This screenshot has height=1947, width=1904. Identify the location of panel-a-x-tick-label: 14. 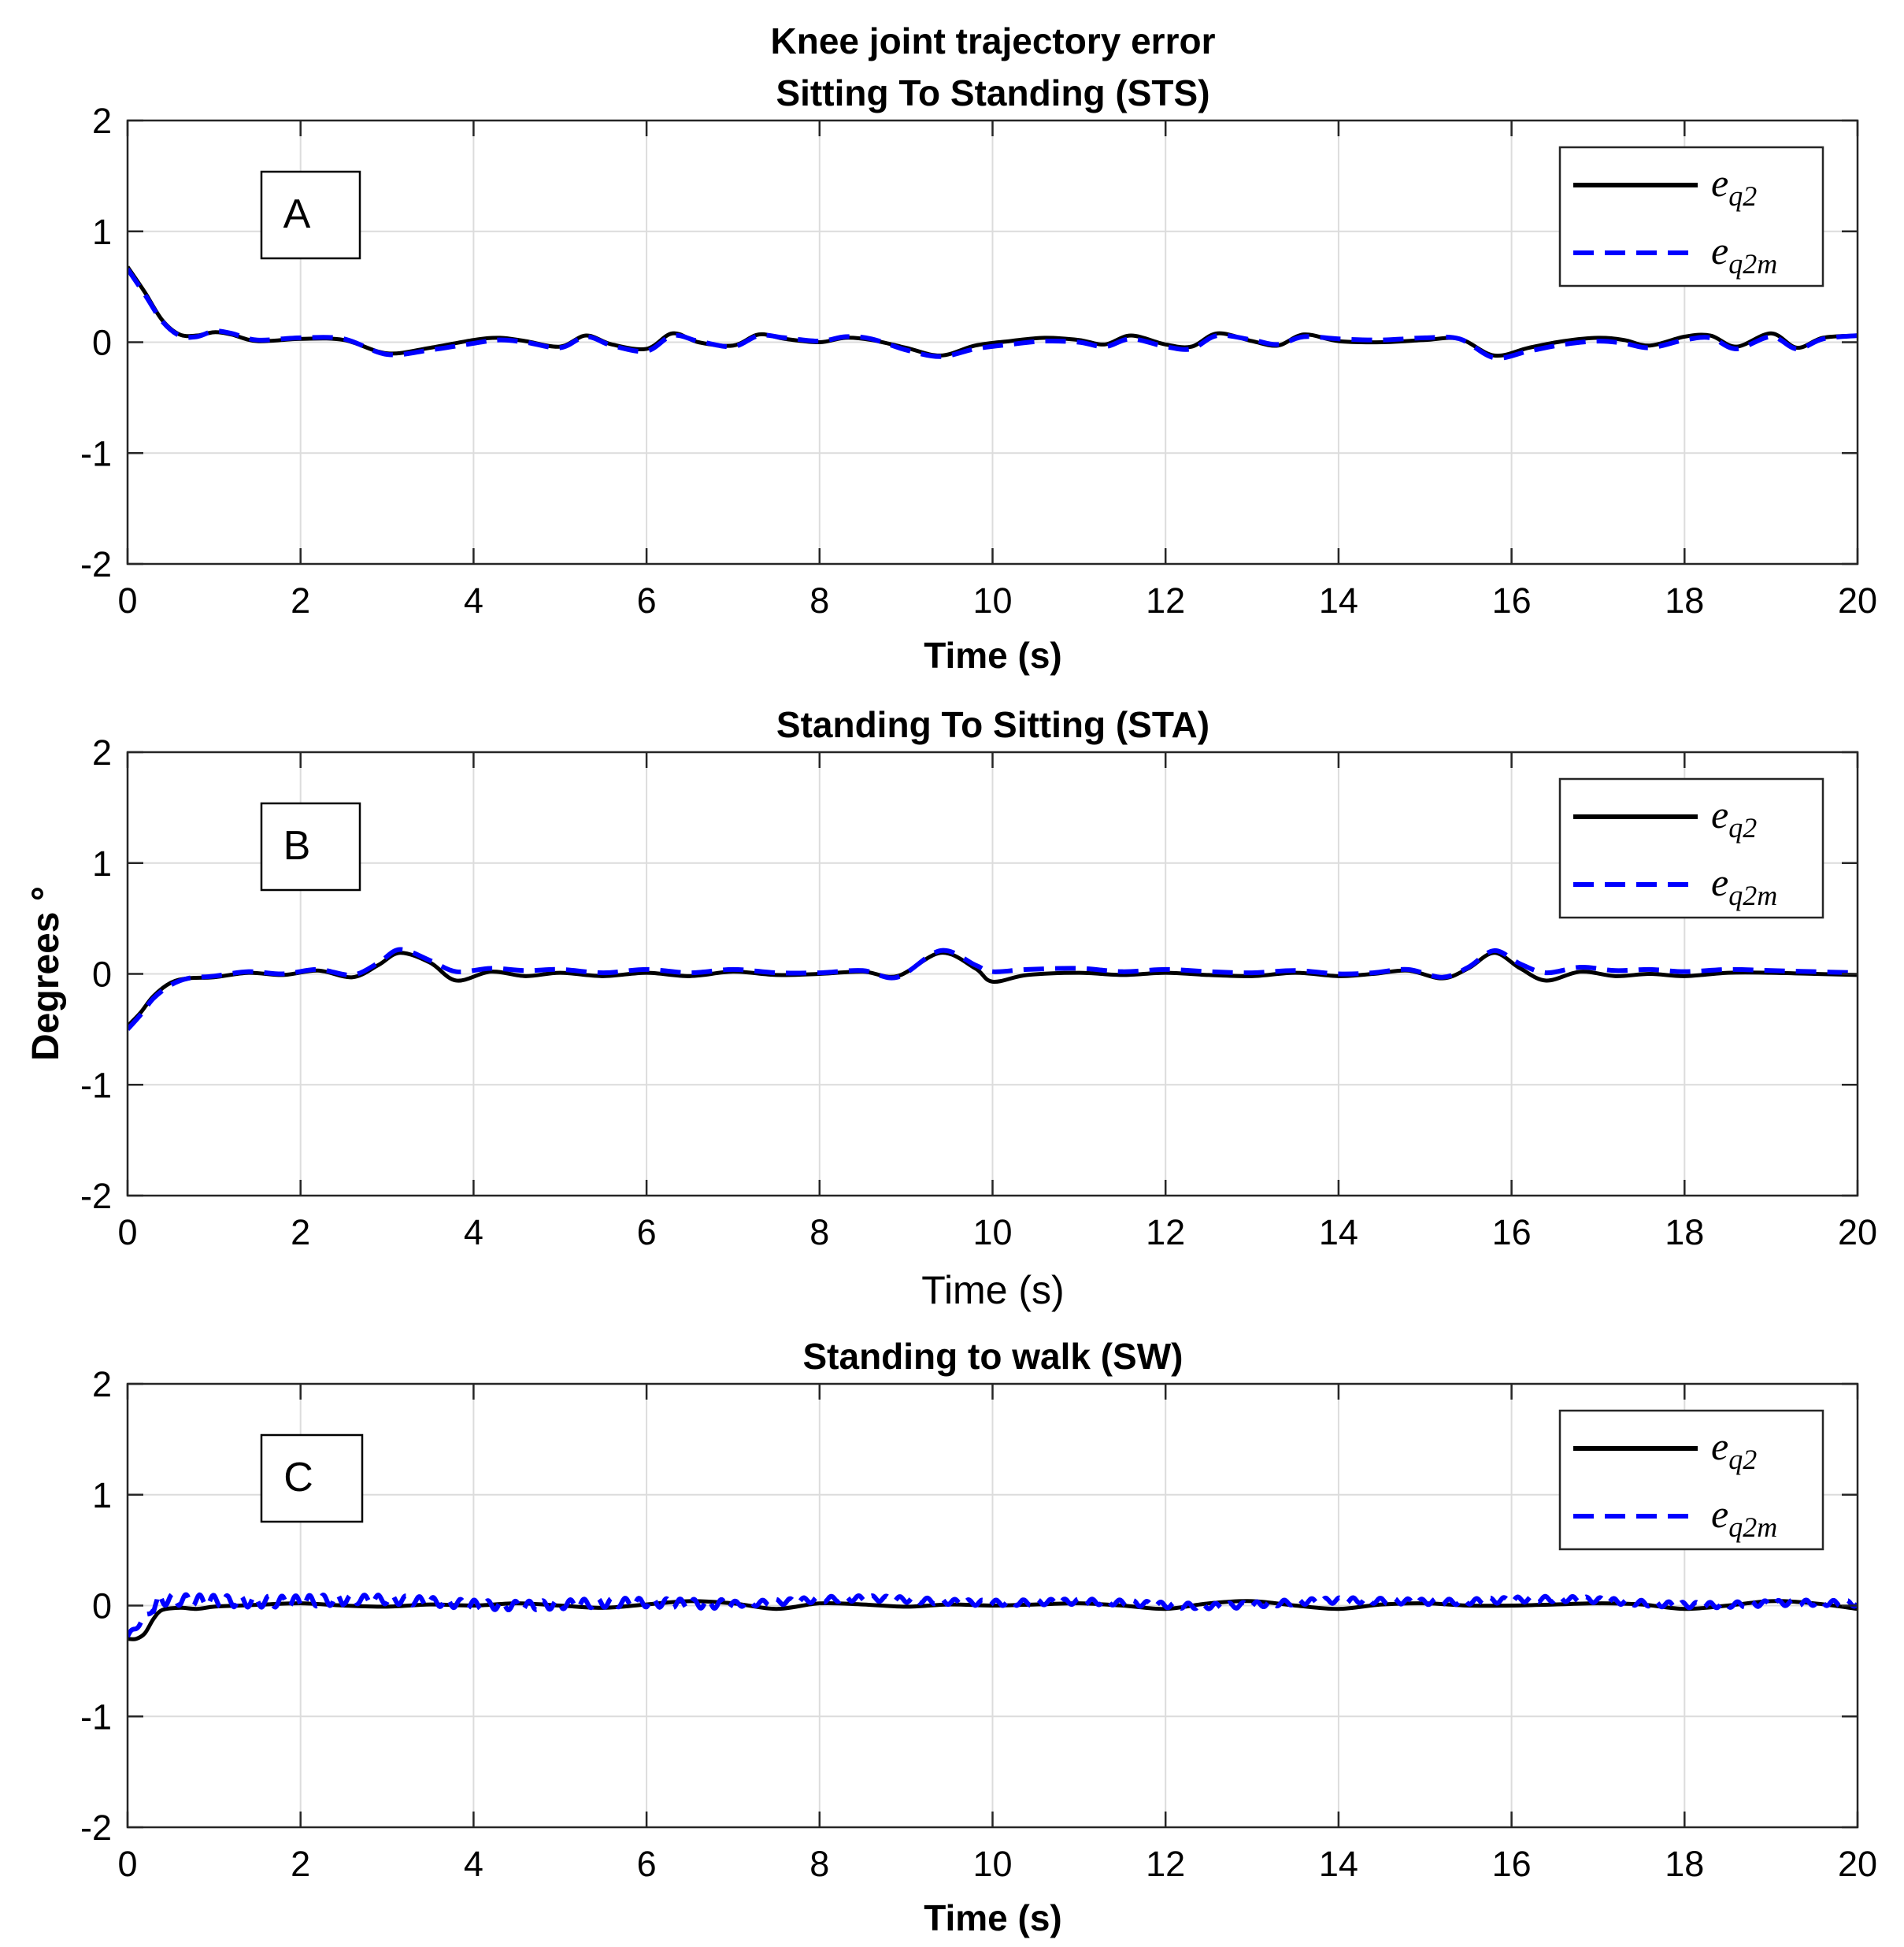
(1338, 600).